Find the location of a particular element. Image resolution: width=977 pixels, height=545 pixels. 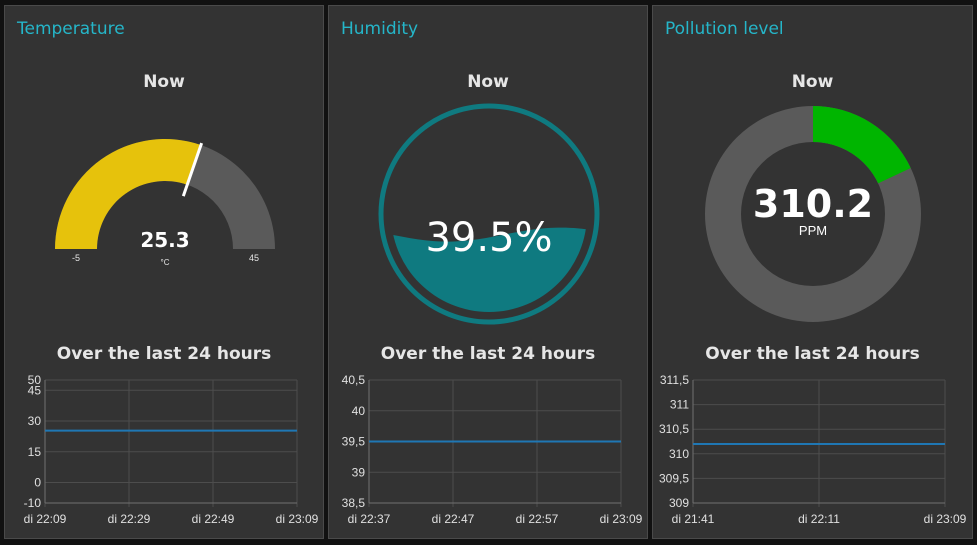

temperature-chart-x-tick-label: di 22:49 is located at coordinates (213, 519).